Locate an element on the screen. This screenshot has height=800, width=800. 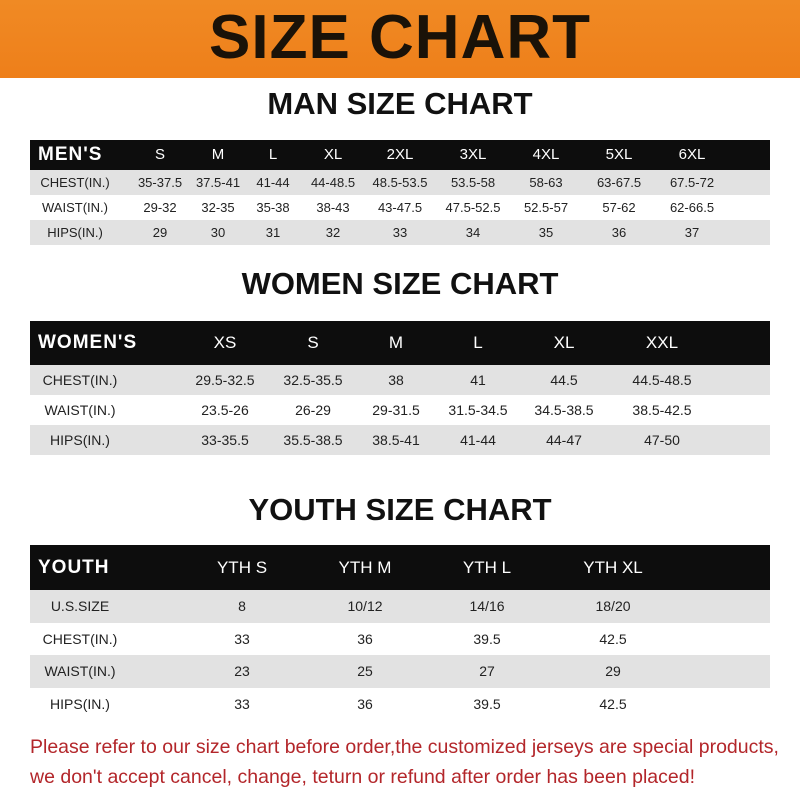
measure-value-cell: 44-48.5 is located at coordinates (333, 182).